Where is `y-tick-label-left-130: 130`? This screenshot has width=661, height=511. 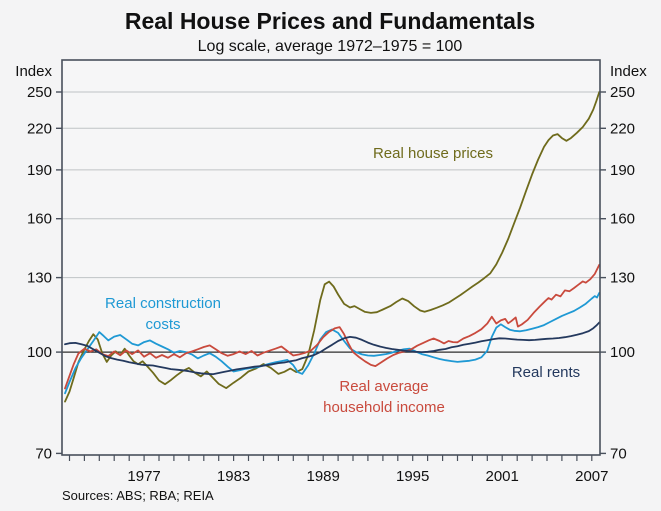
y-tick-label-left-130: 130 is located at coordinates (39, 278).